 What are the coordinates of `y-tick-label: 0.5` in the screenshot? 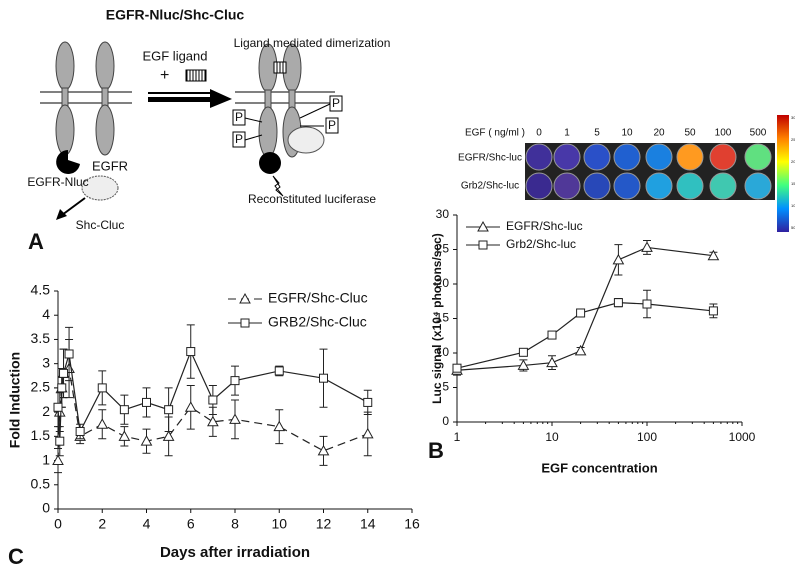 It's located at (41, 483).